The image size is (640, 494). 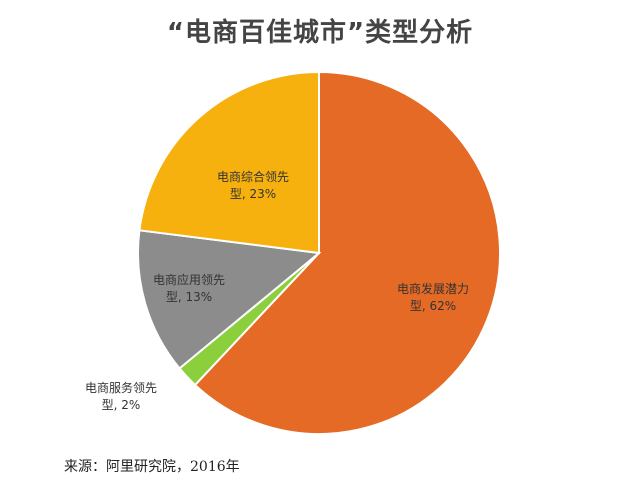 What do you see at coordinates (320, 33) in the screenshot?
I see `chart-title: “电商百佳城市”类型分析` at bounding box center [320, 33].